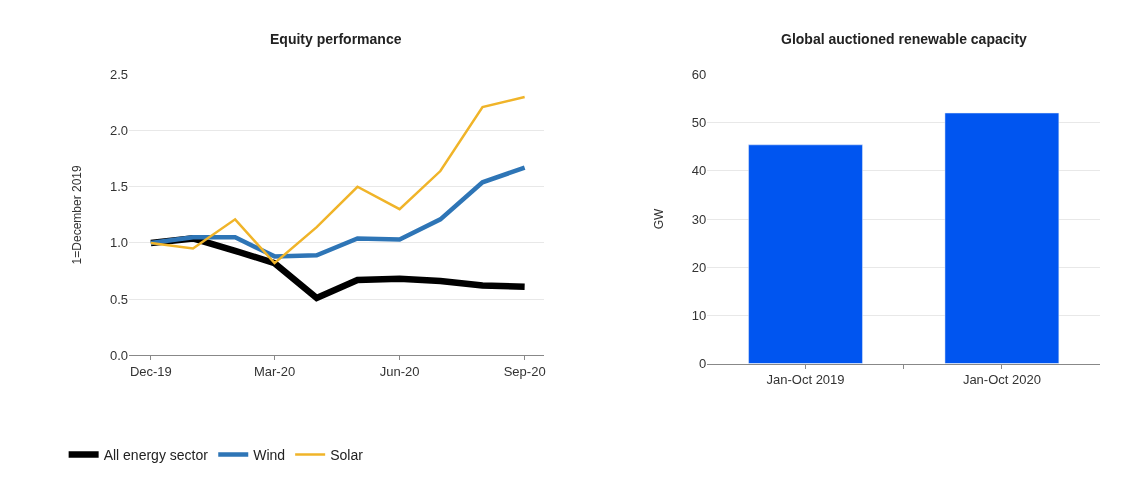  What do you see at coordinates (156, 455) in the screenshot?
I see `legend-label: All energy sector` at bounding box center [156, 455].